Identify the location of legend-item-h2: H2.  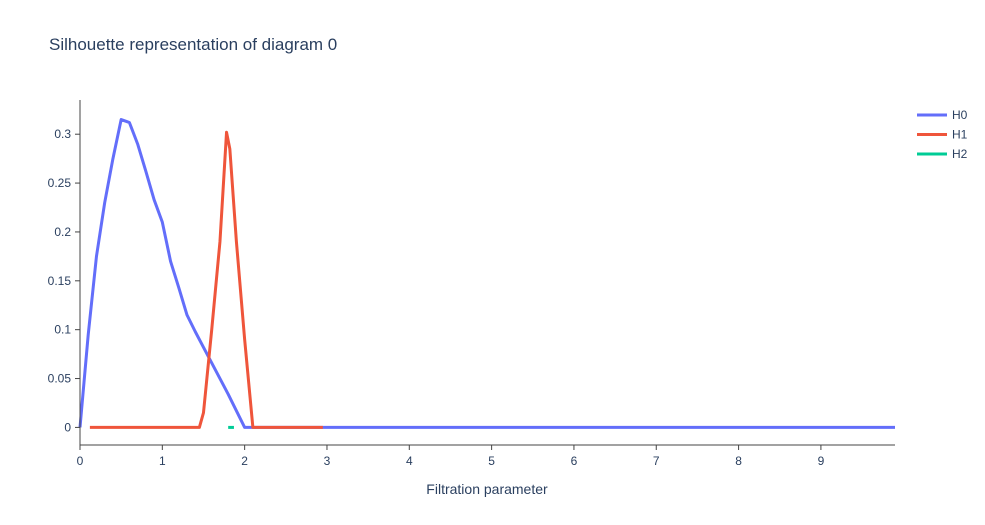
(942, 154).